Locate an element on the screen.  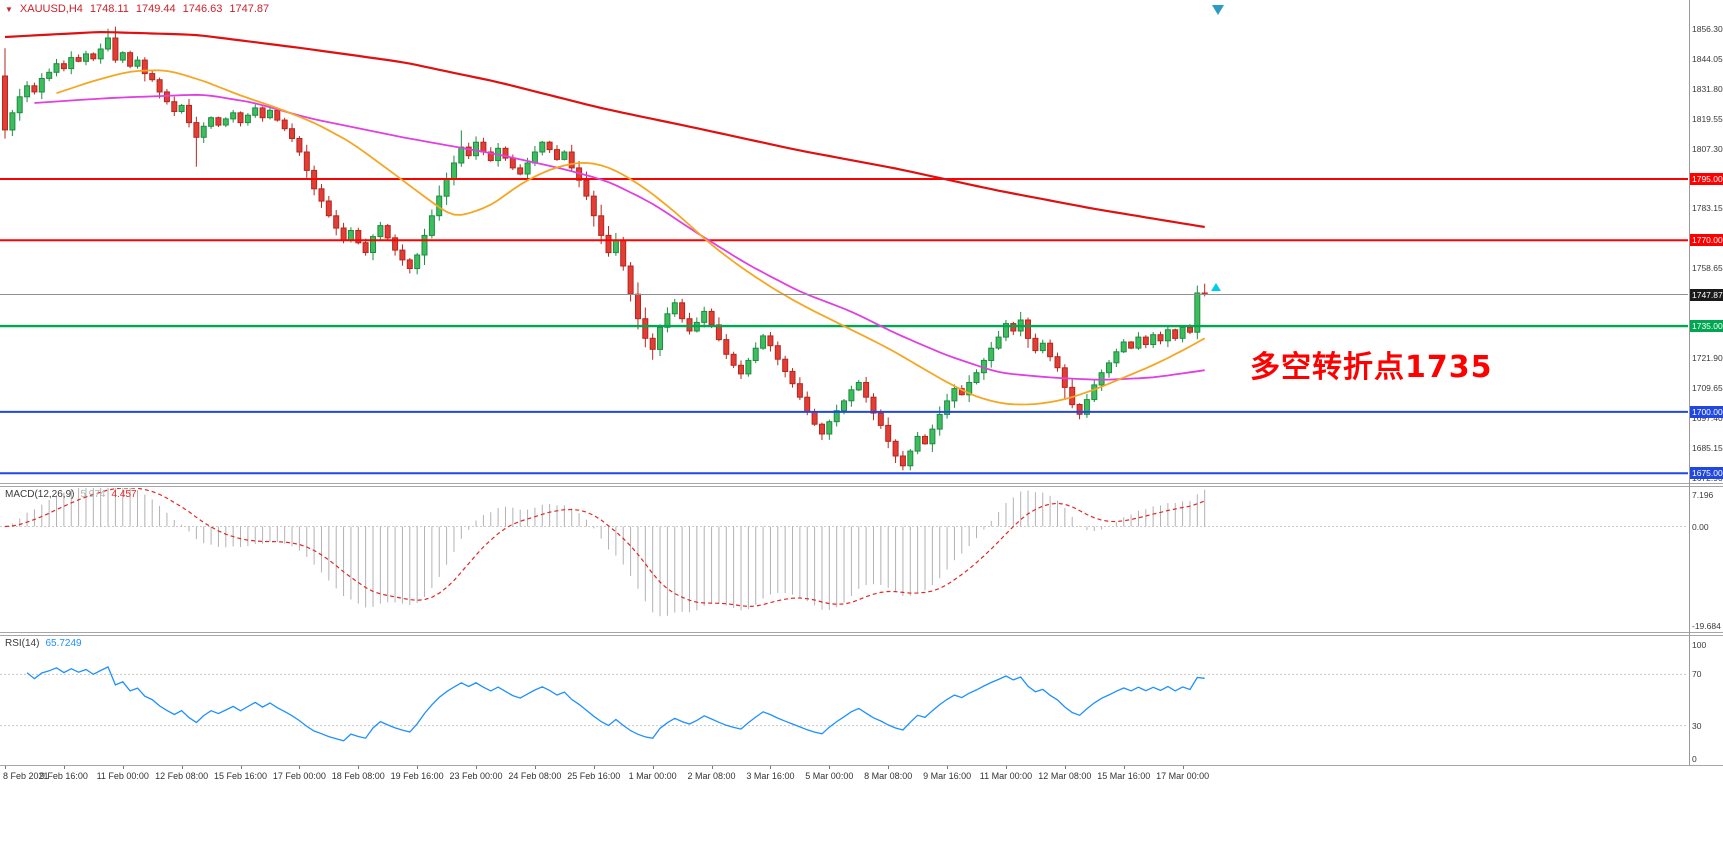
macd-value-main: 5.974 is located at coordinates (93, 494).